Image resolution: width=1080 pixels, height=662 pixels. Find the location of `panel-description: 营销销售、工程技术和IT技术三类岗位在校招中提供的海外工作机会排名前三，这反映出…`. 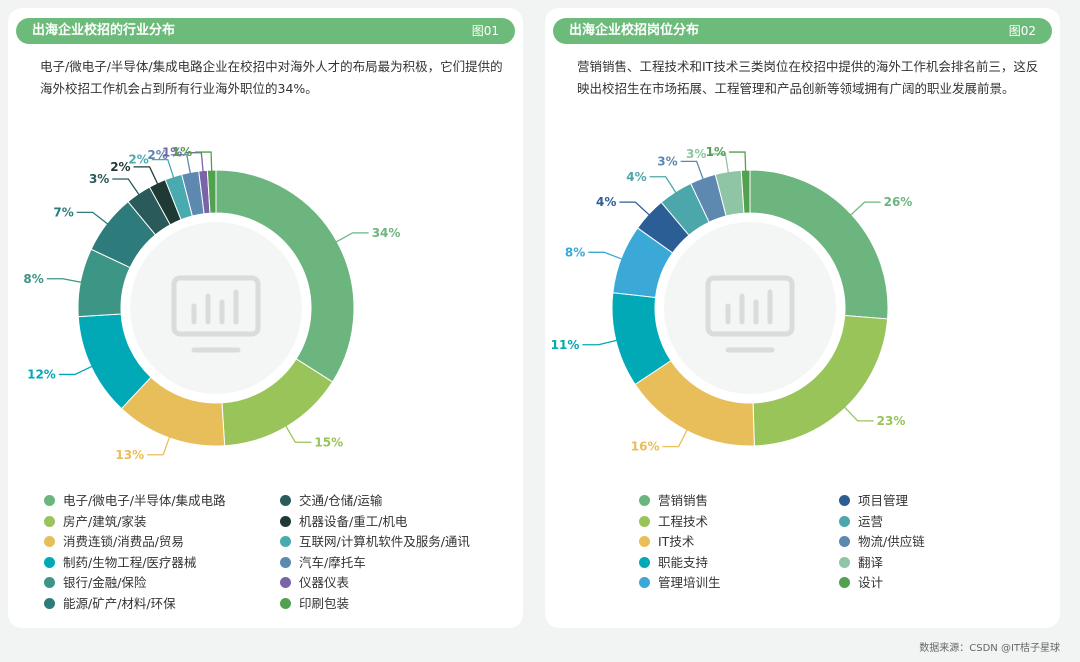

panel-description: 营销销售、工程技术和IT技术三类岗位在校招中提供的海外工作机会排名前三，这反映出… is located at coordinates (808, 77).